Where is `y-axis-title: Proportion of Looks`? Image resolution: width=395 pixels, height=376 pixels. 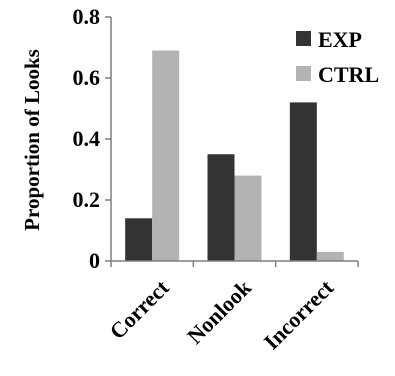
y-axis-title: Proportion of Looks is located at coordinates (32, 140).